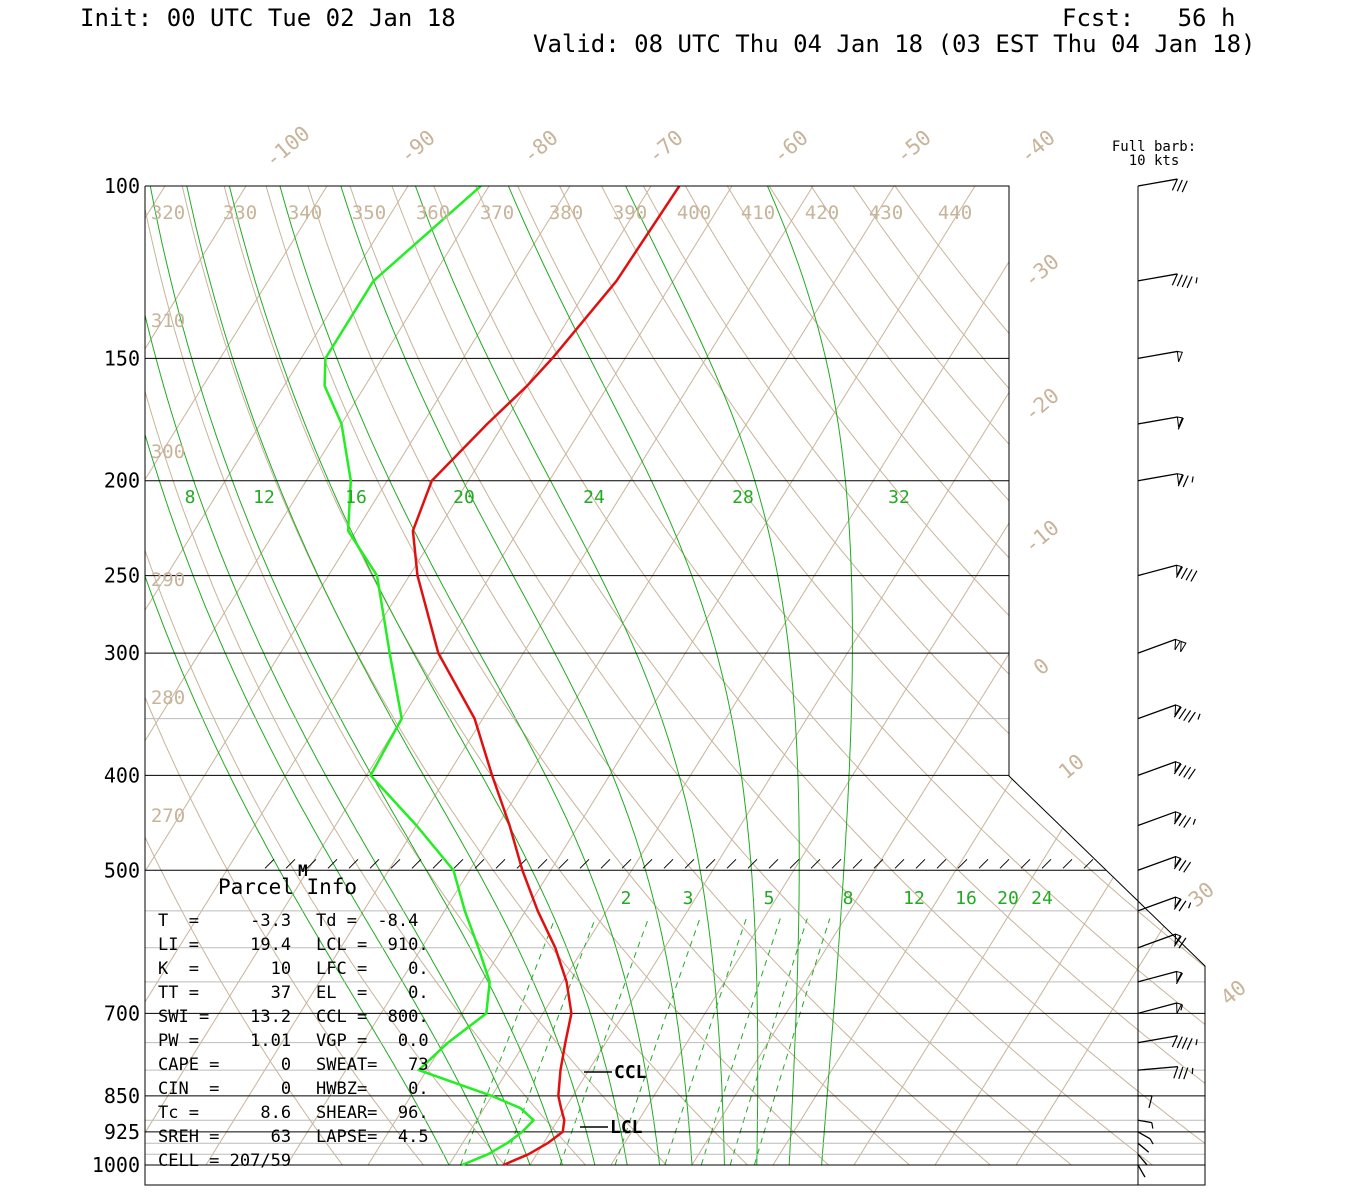 Image resolution: width=1350 pixels, height=1200 pixels. I want to click on max-wind-marker: M, so click(303, 870).